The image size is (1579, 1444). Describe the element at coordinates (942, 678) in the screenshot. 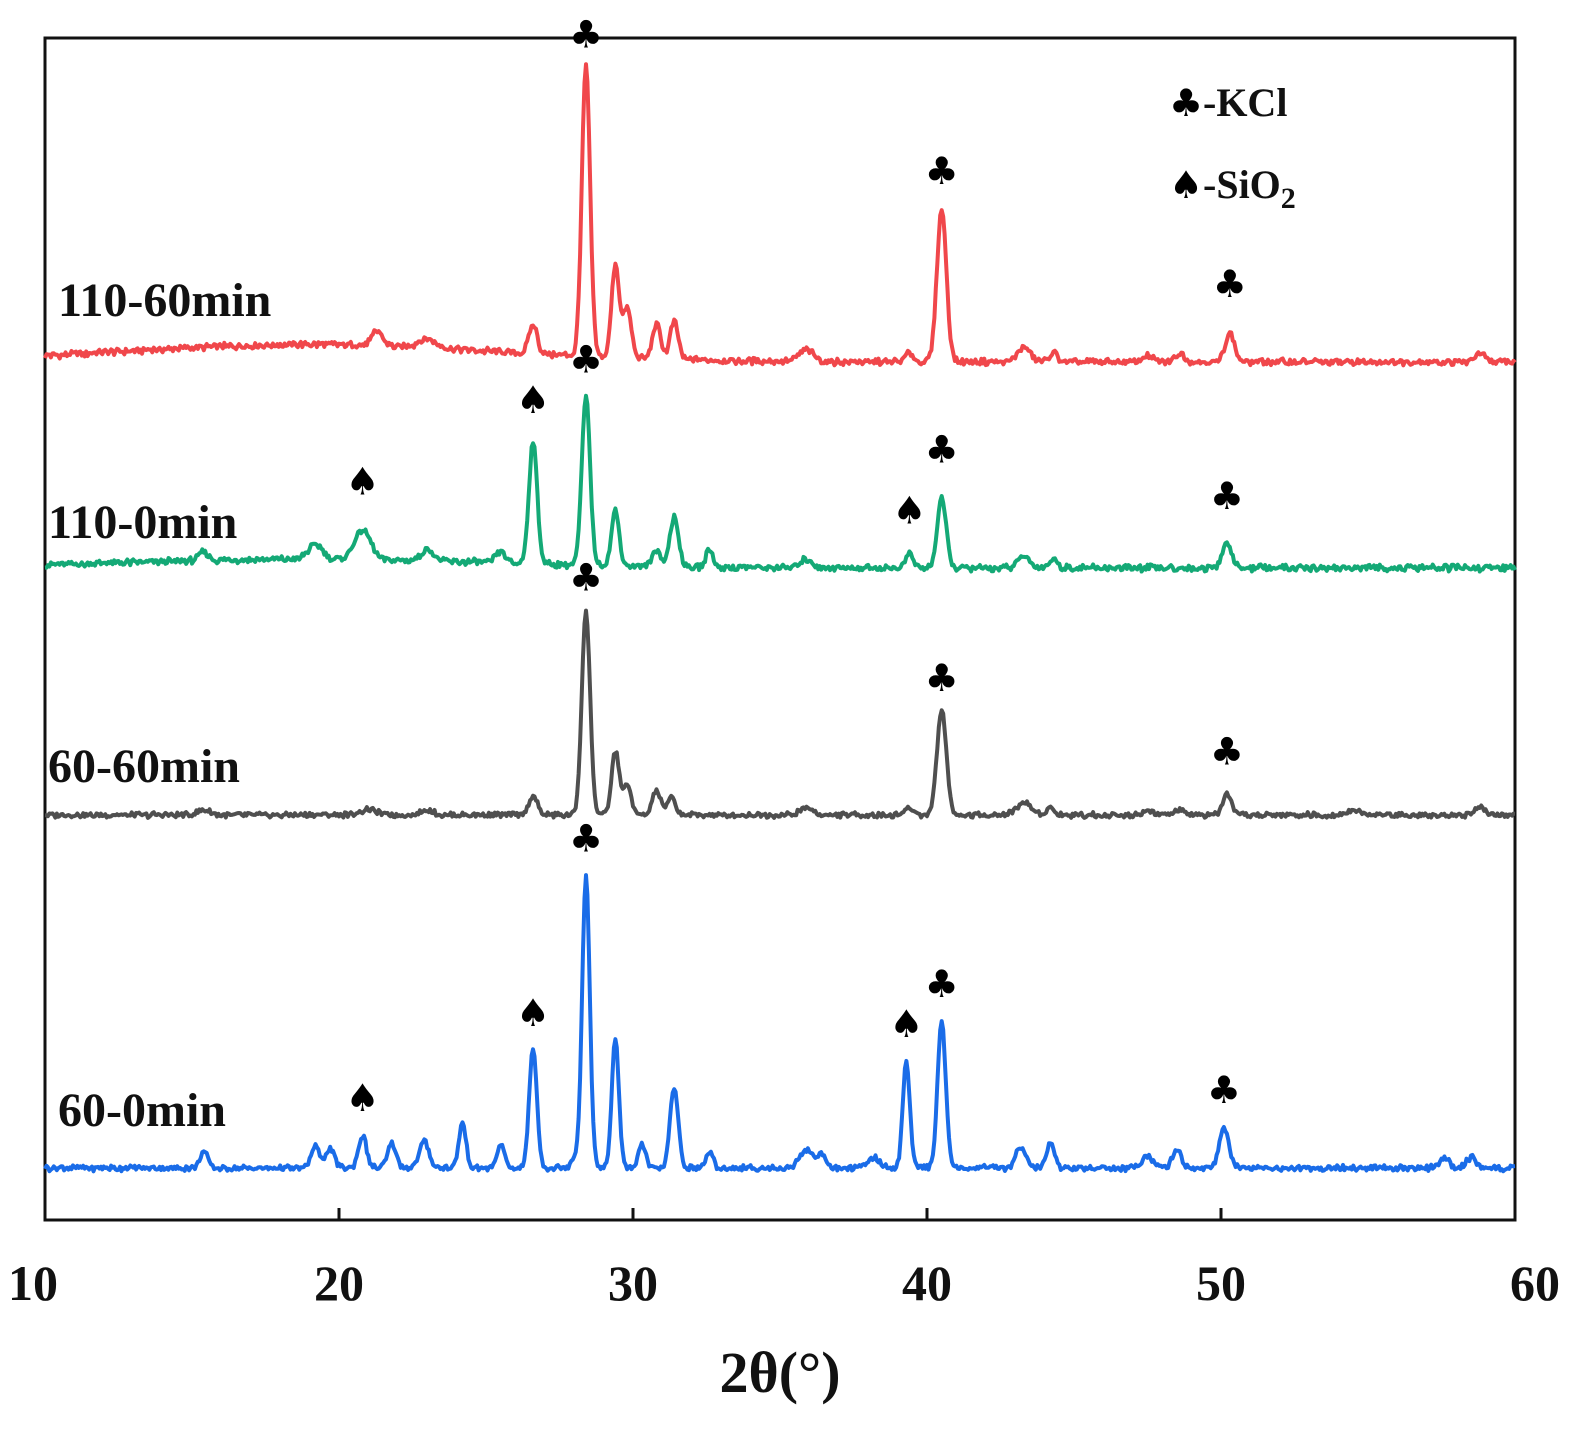

I see `kcl-marker-60-60min-1: ♣` at that location.